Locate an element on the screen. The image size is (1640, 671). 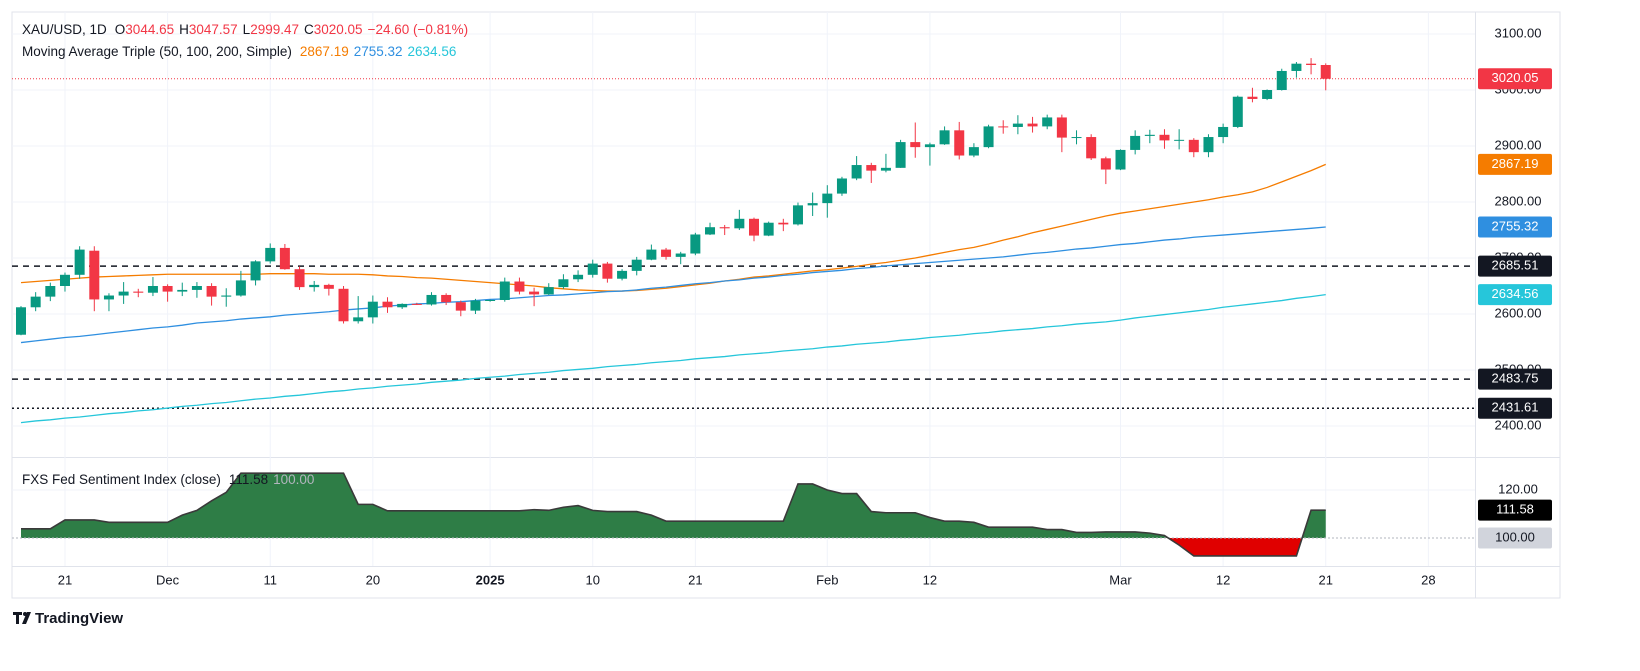
x-tick-label: 10 is located at coordinates (593, 579).